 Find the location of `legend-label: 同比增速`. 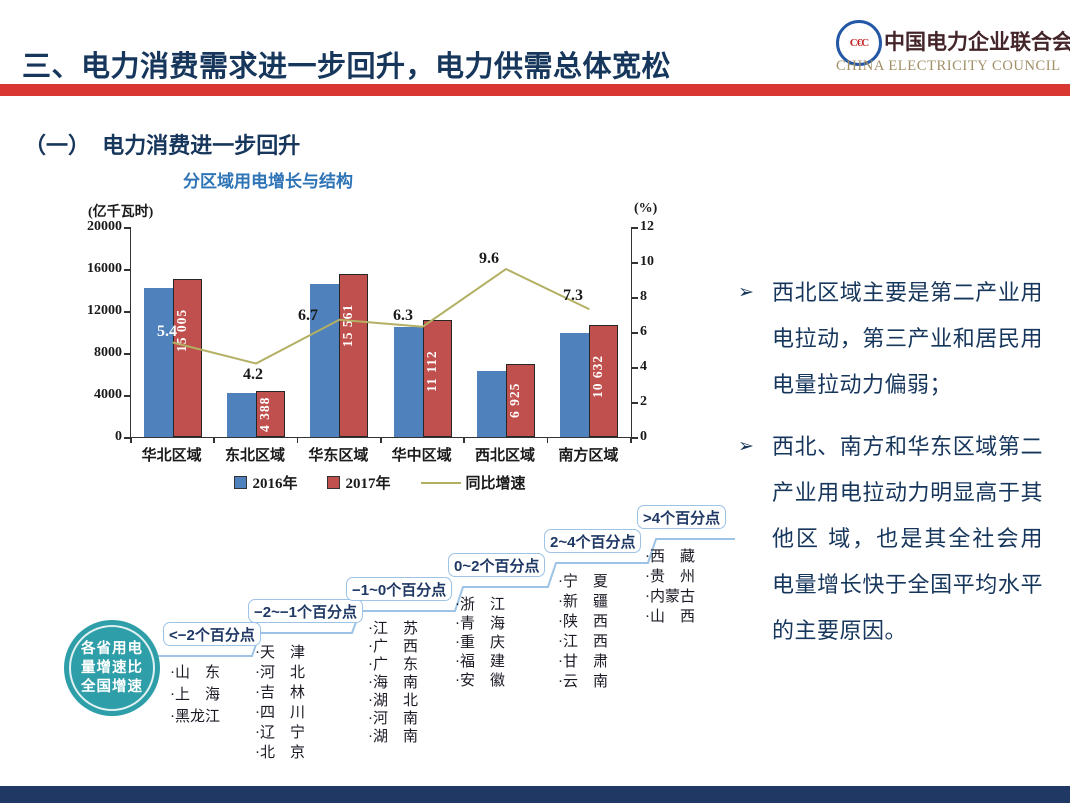

legend-label: 同比增速 is located at coordinates (495, 484).